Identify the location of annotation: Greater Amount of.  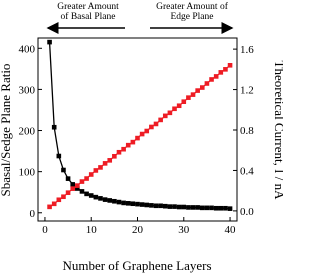
(192, 6).